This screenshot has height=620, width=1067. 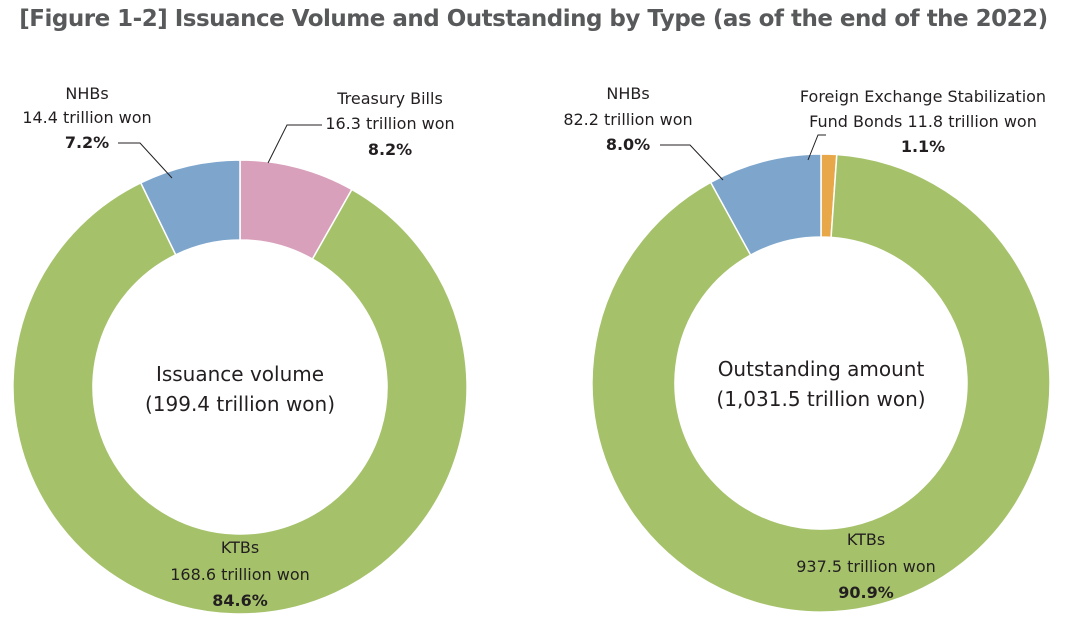 What do you see at coordinates (627, 93) in the screenshot?
I see `outstanding-nhbs-name: NHBs` at bounding box center [627, 93].